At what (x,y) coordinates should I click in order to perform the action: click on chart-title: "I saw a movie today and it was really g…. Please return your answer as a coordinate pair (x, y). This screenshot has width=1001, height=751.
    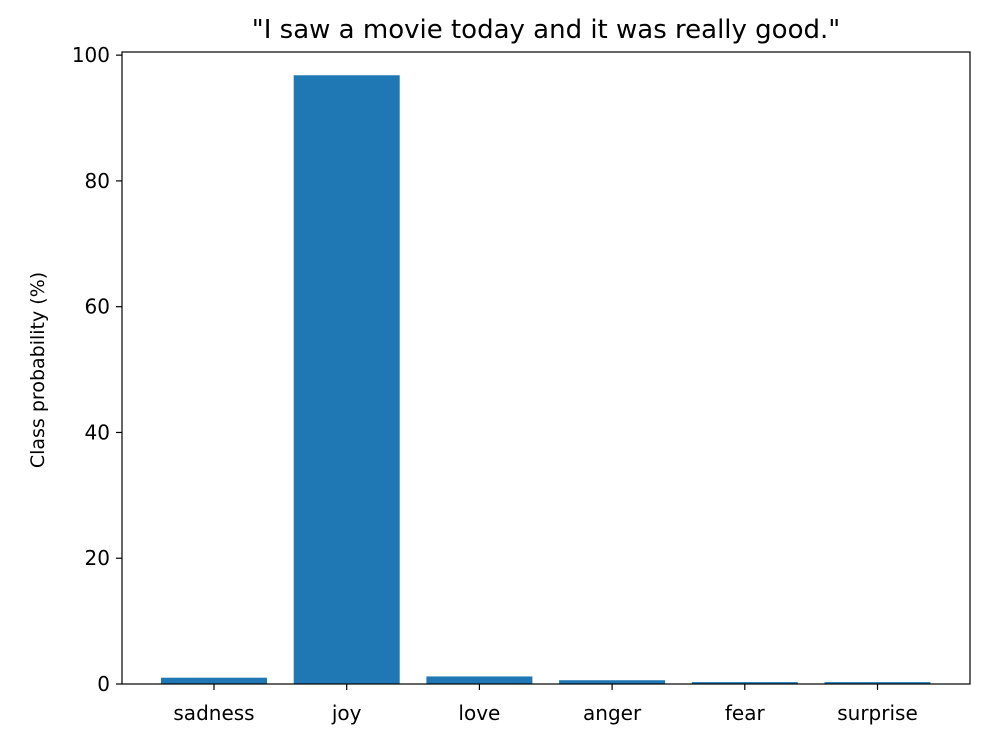
    Looking at the image, I should click on (546, 30).